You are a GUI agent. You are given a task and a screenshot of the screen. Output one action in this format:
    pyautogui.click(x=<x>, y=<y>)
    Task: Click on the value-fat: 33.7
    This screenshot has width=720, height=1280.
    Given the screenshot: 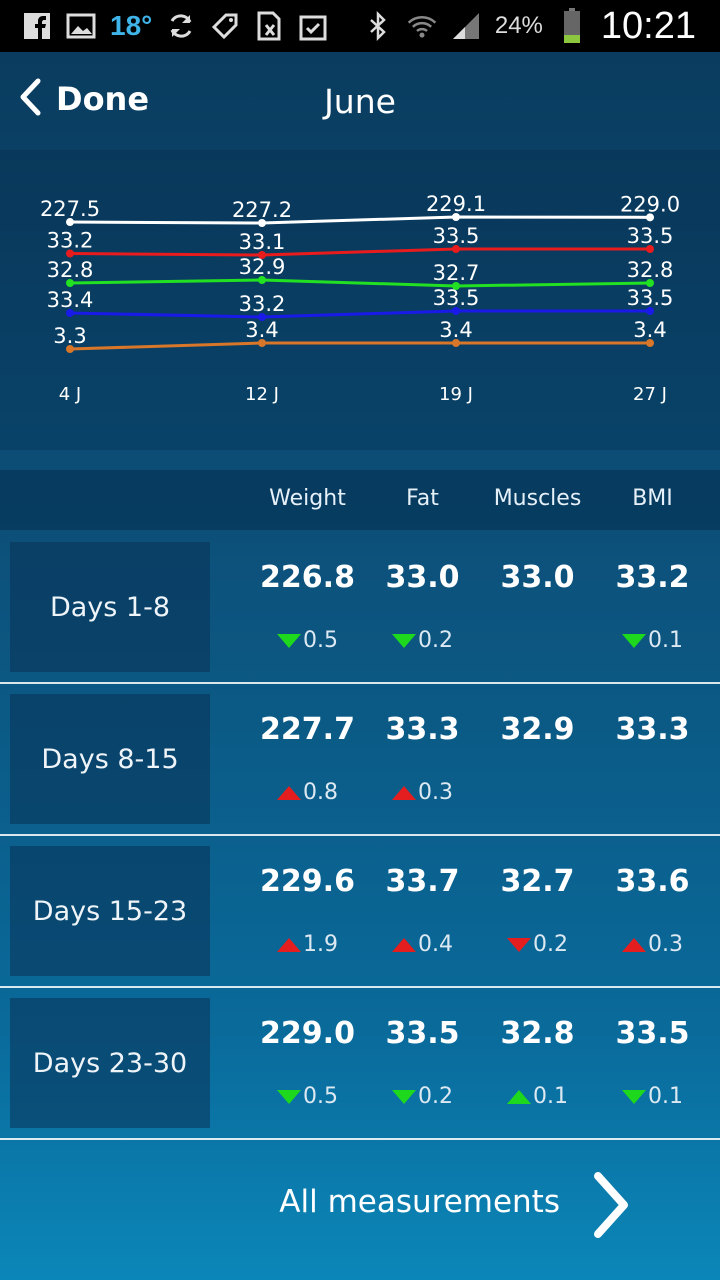 What is the action you would take?
    pyautogui.click(x=422, y=881)
    